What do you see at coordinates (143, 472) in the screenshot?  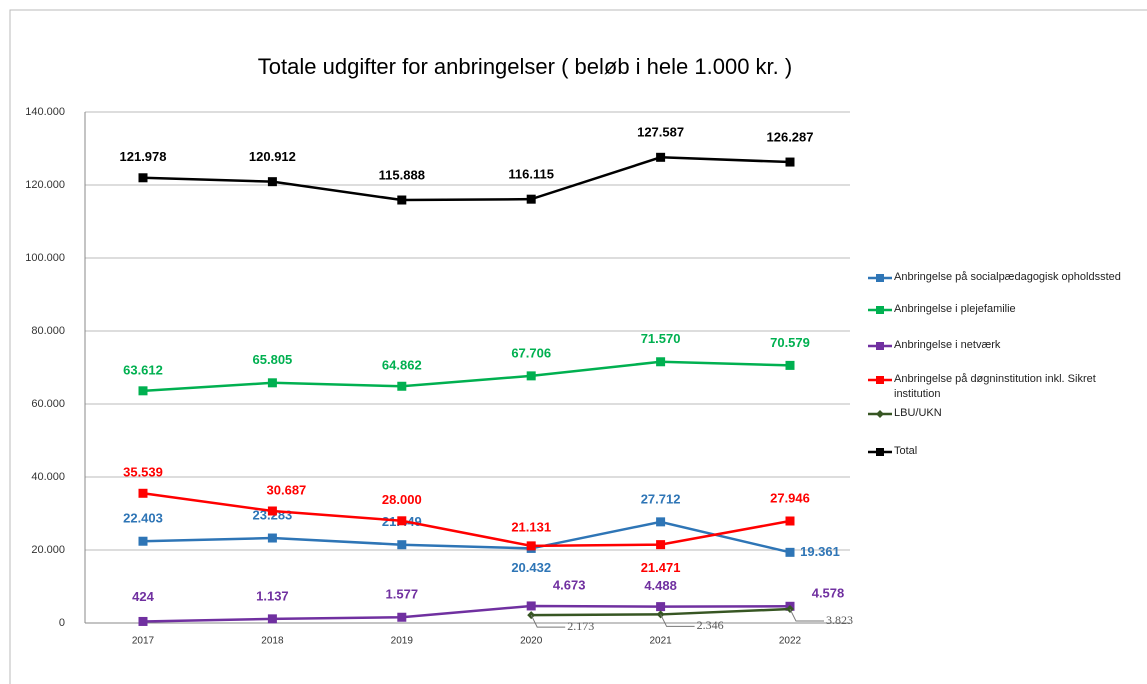 I see `data-label: 35.539` at bounding box center [143, 472].